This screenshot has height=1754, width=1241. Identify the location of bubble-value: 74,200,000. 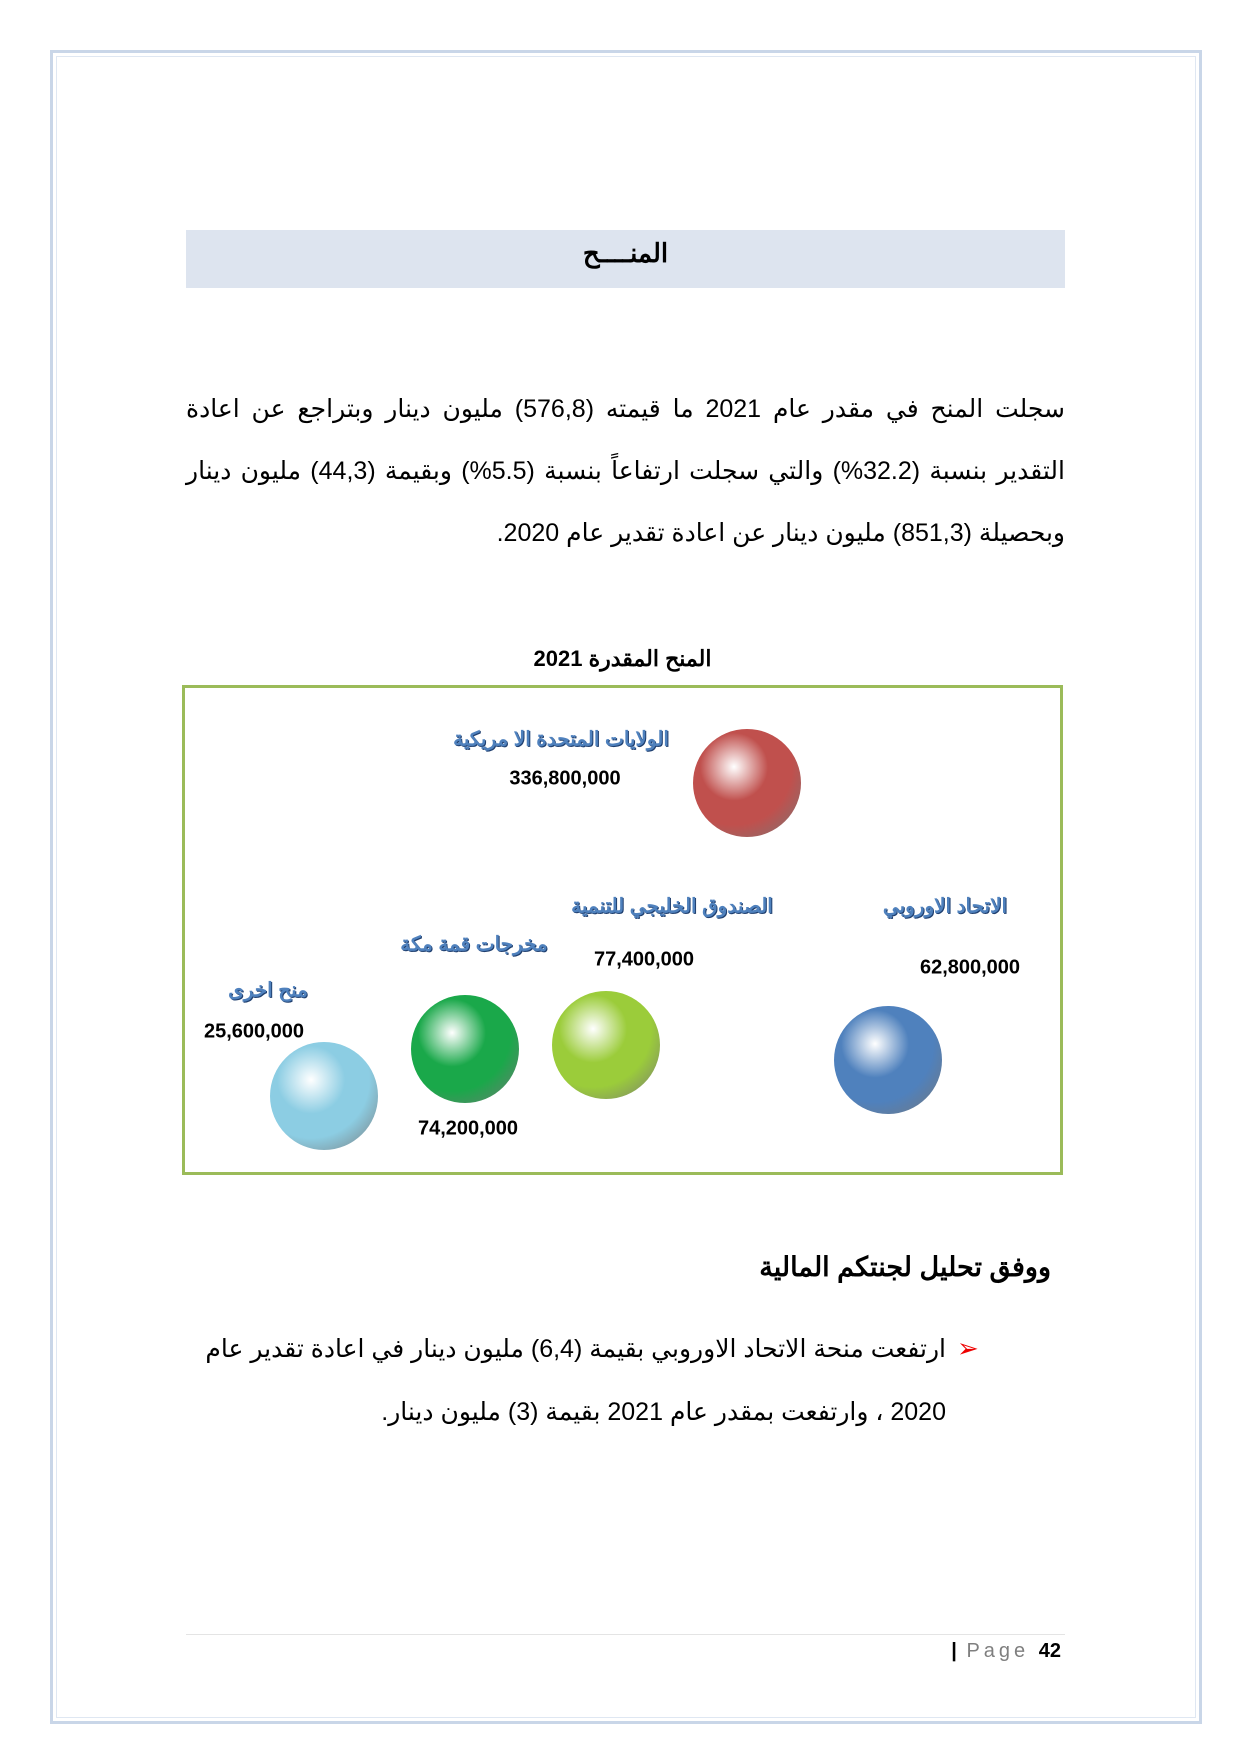
(468, 1128).